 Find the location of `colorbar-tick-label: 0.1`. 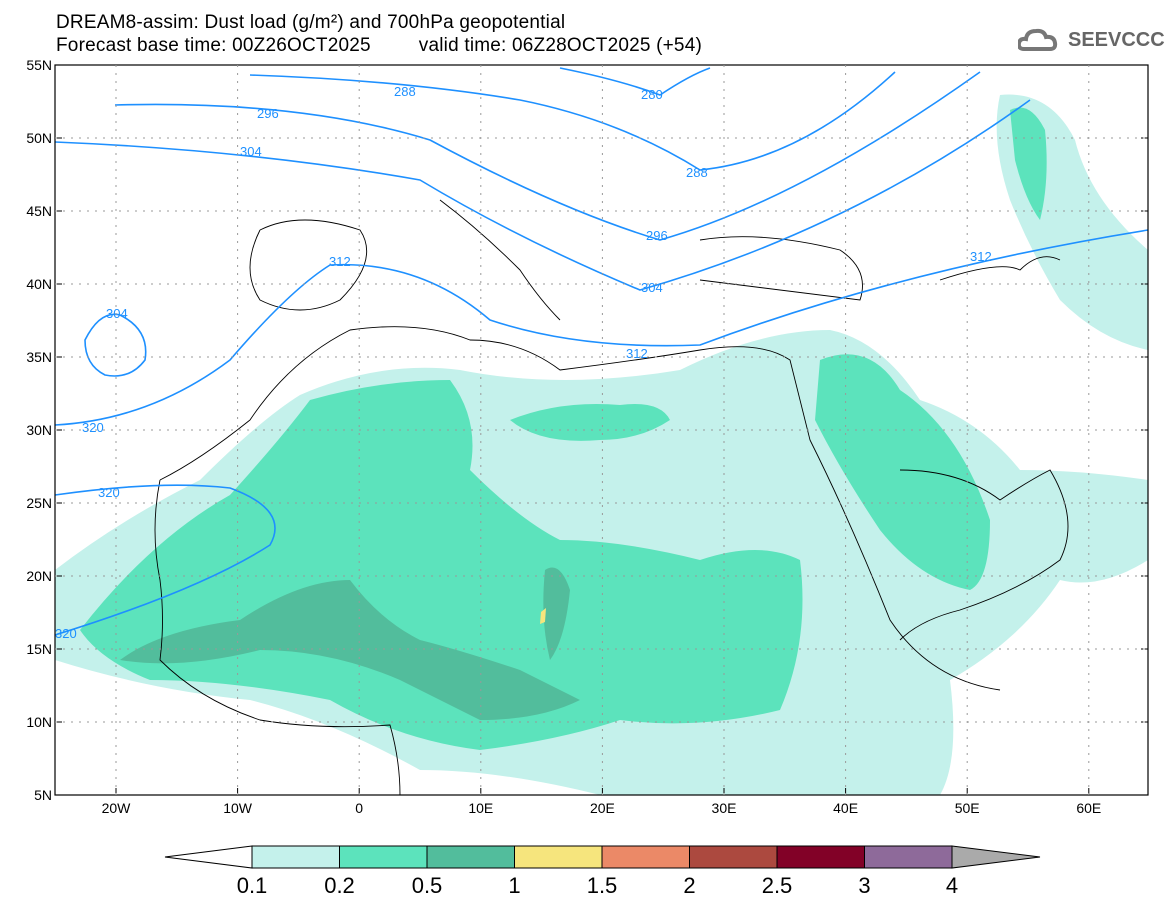

colorbar-tick-label: 0.1 is located at coordinates (252, 885).